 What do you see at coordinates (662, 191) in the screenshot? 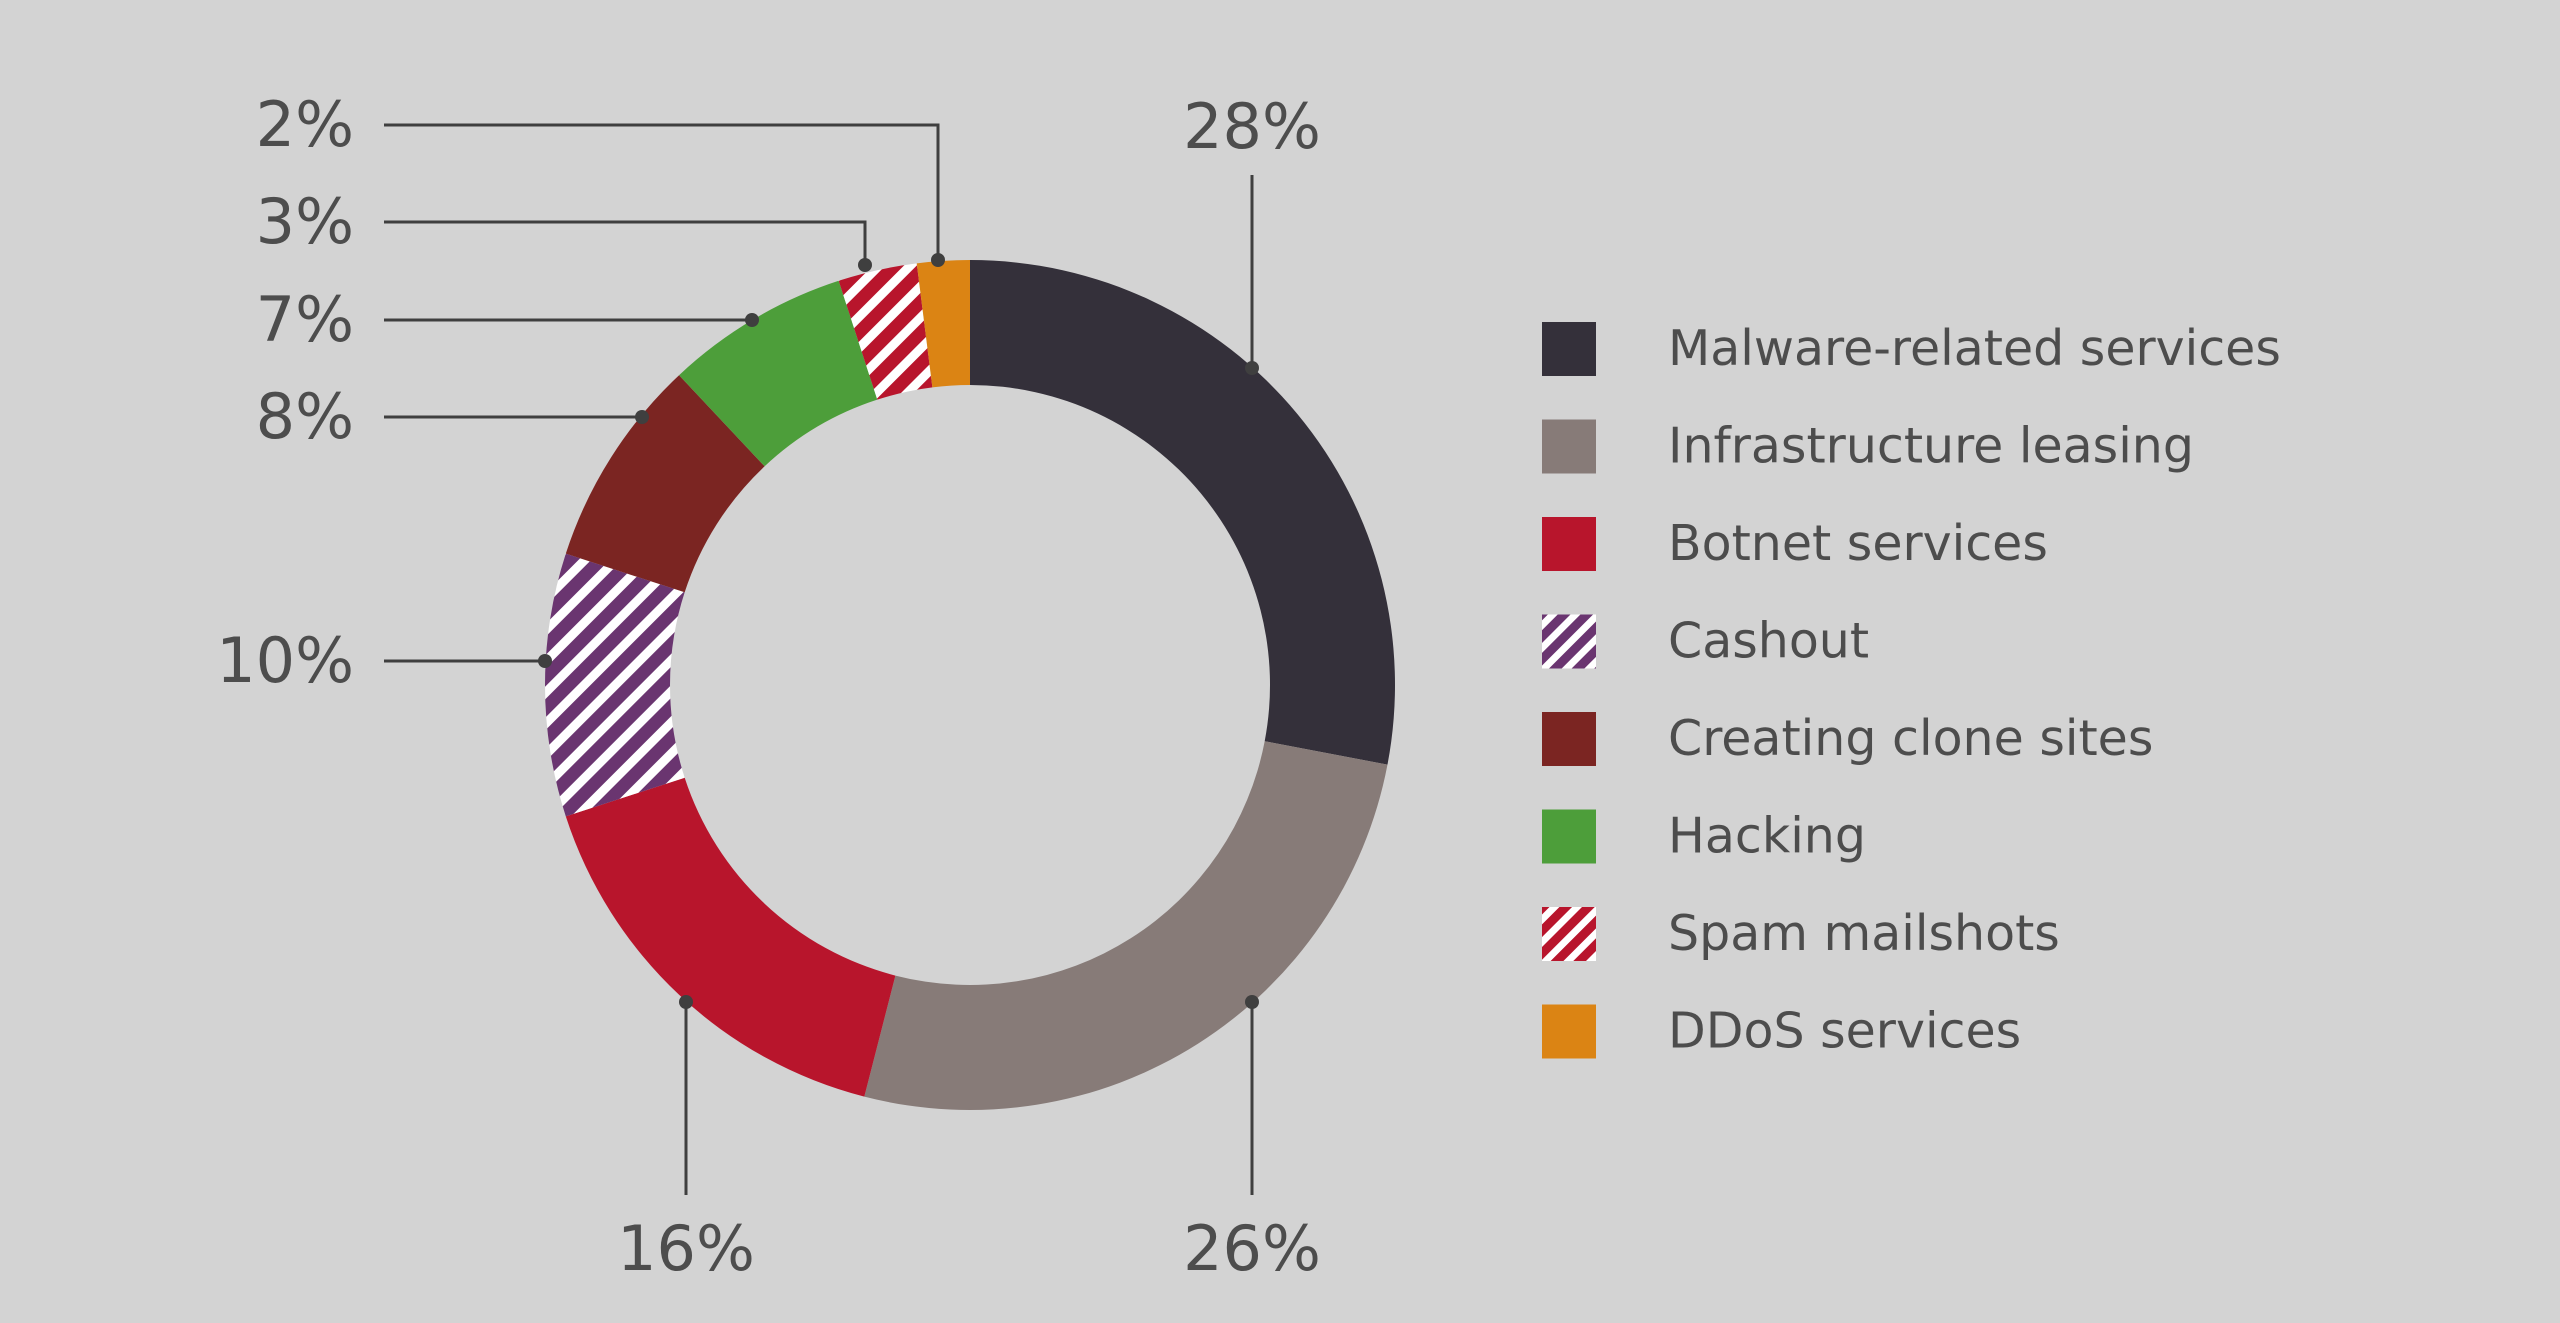
I see `callout-line-ddos-services` at bounding box center [662, 191].